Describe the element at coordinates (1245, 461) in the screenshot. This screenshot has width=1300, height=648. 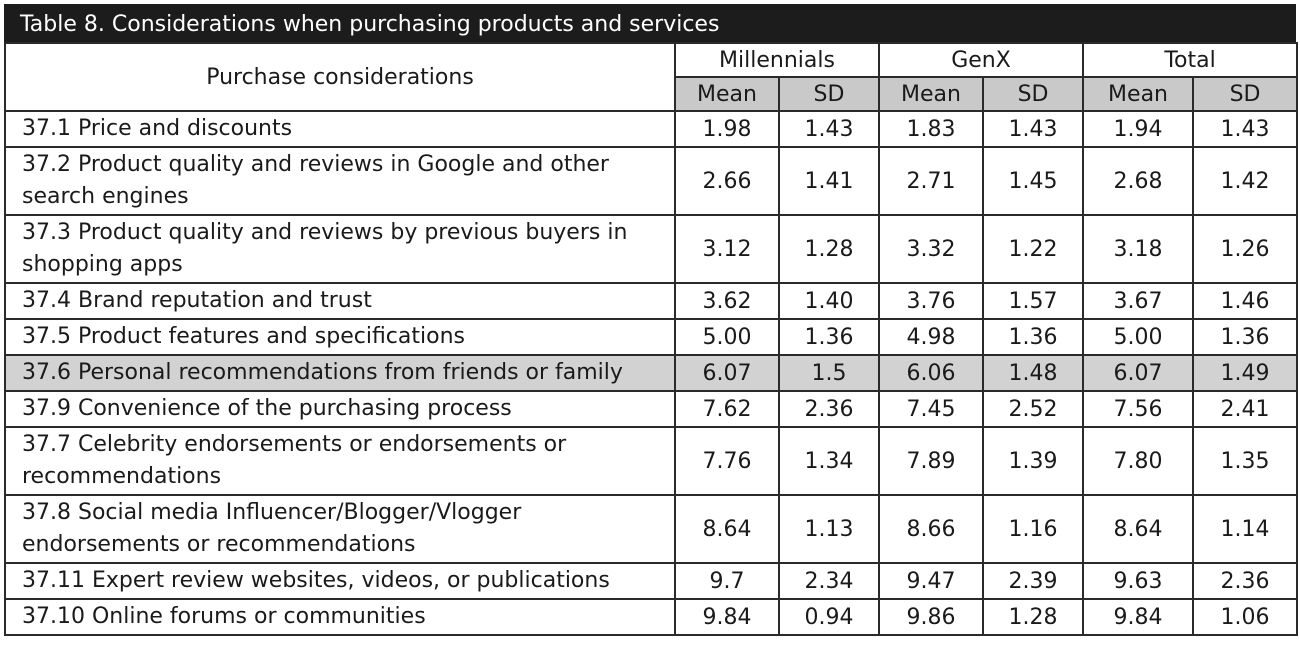
I see `cell-value: 1.35` at that location.